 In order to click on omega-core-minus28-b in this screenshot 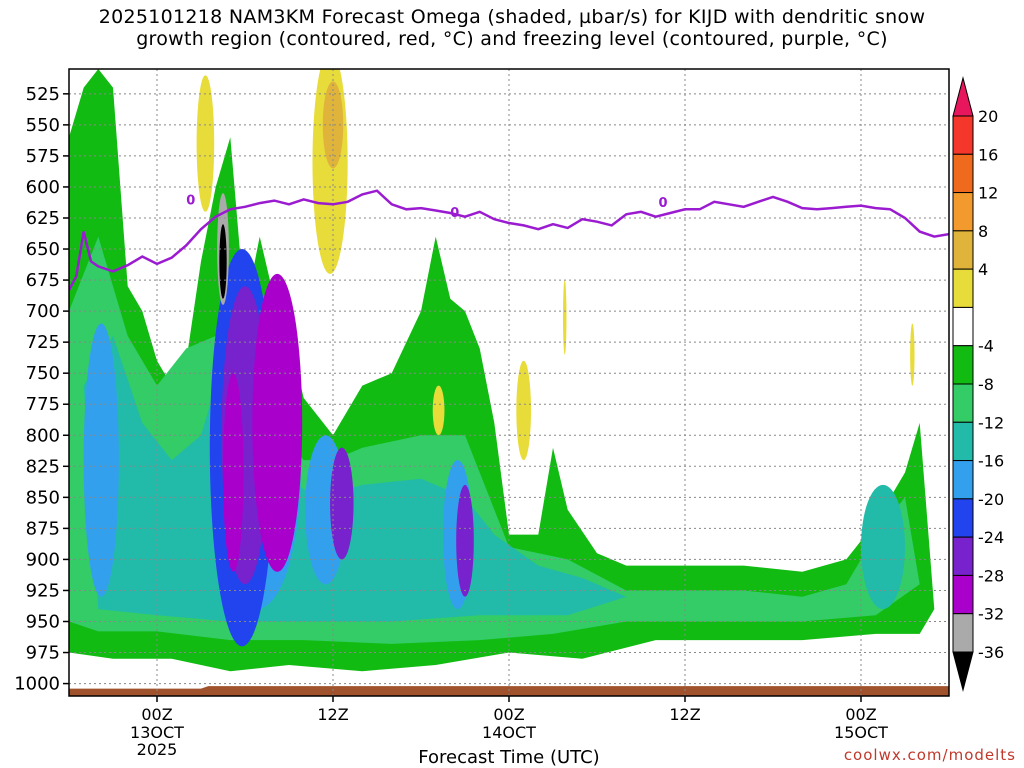, I will do `click(233, 472)`.